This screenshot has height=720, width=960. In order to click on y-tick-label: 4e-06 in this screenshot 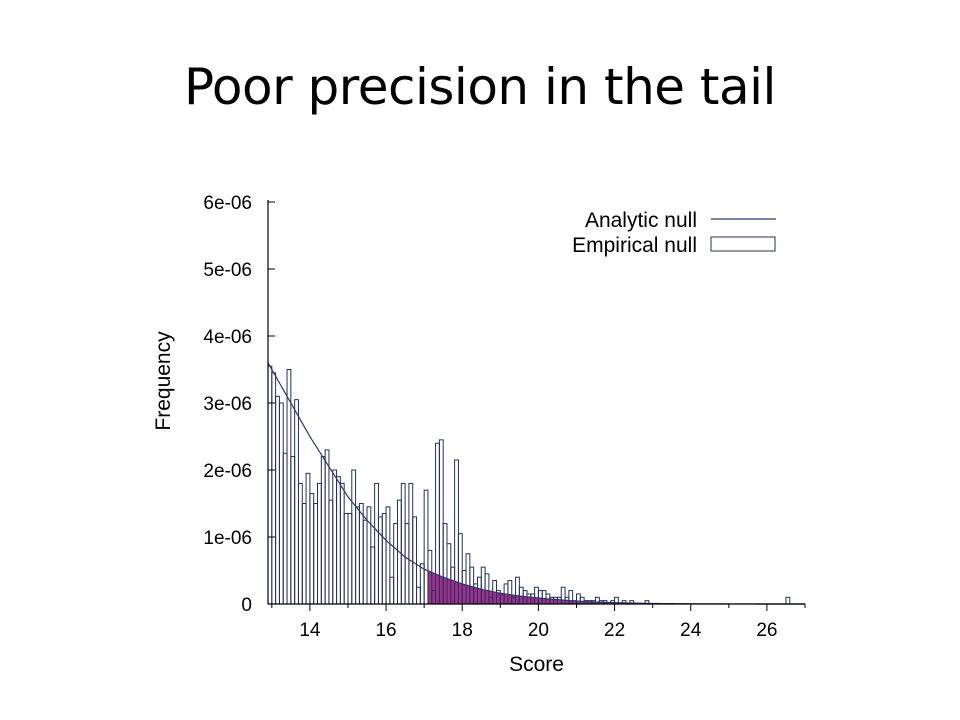, I will do `click(227, 337)`.